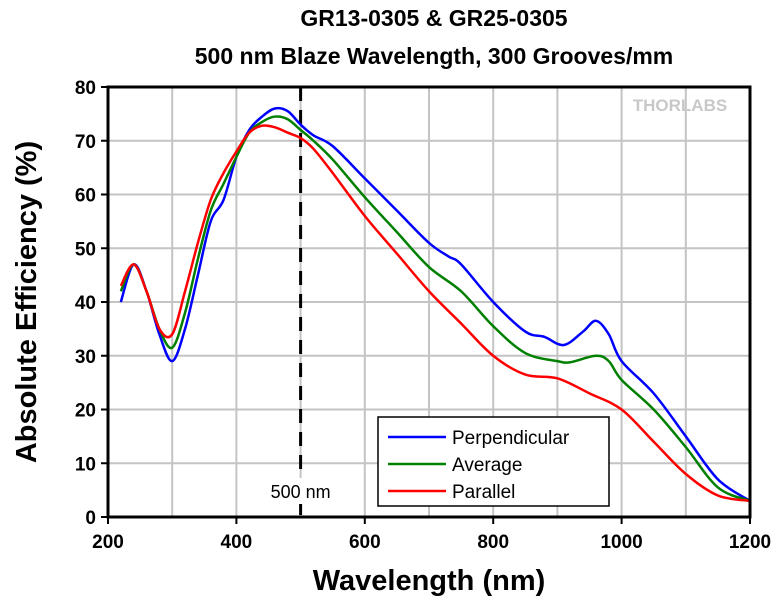 This screenshot has height=600, width=780. I want to click on annotation-label: 500 nm, so click(301, 492).